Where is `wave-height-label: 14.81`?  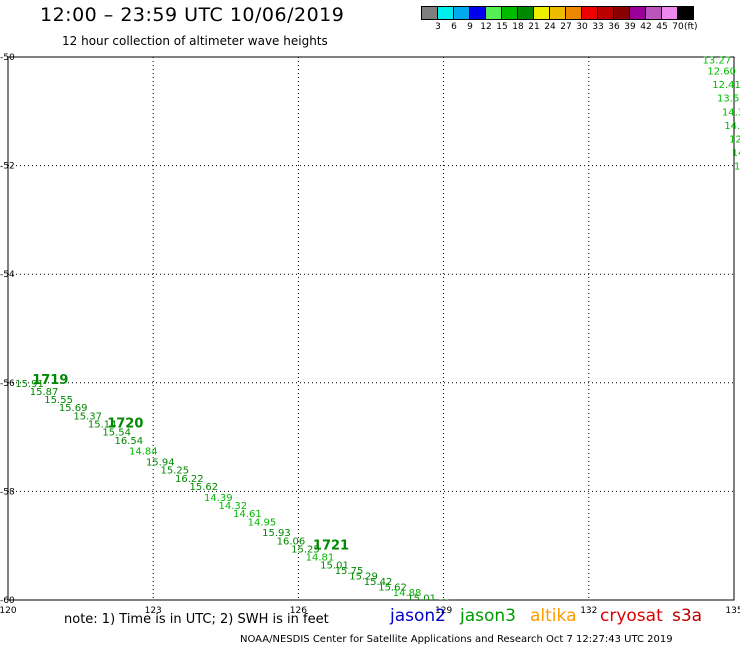
wave-height-label: 14.81 is located at coordinates (320, 558).